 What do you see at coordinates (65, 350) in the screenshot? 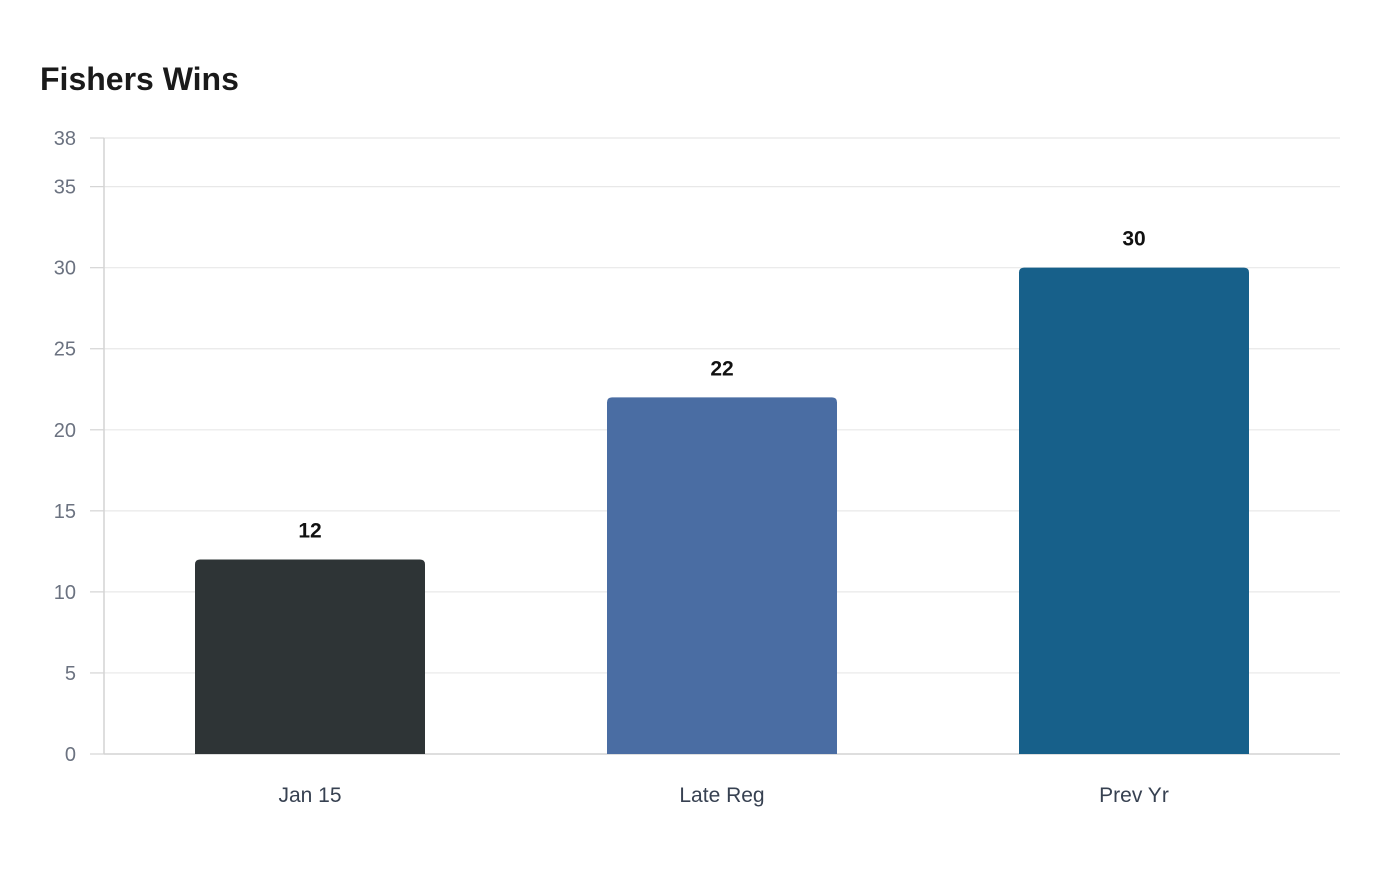
I see `y-tick-label: 25` at bounding box center [65, 350].